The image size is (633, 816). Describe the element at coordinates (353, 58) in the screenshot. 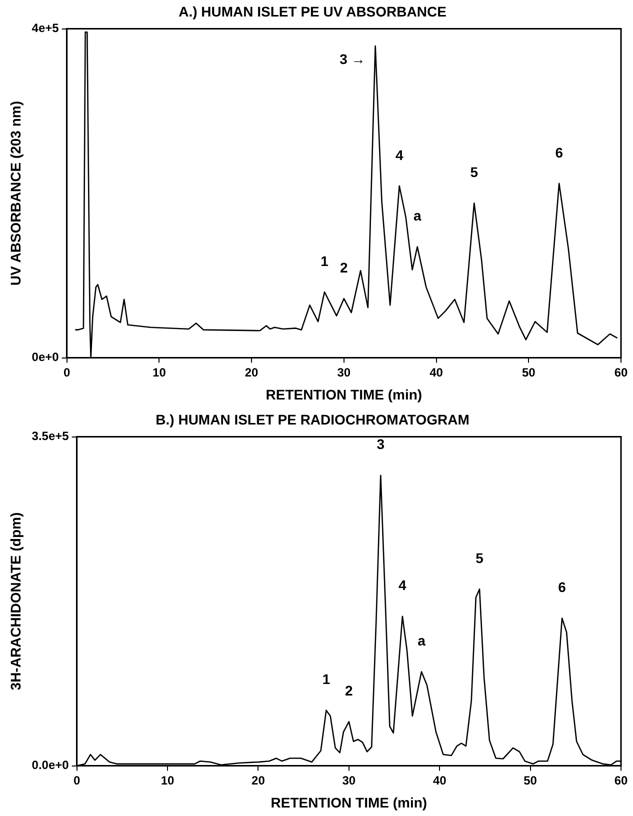

I see `annotation: 3 →` at that location.